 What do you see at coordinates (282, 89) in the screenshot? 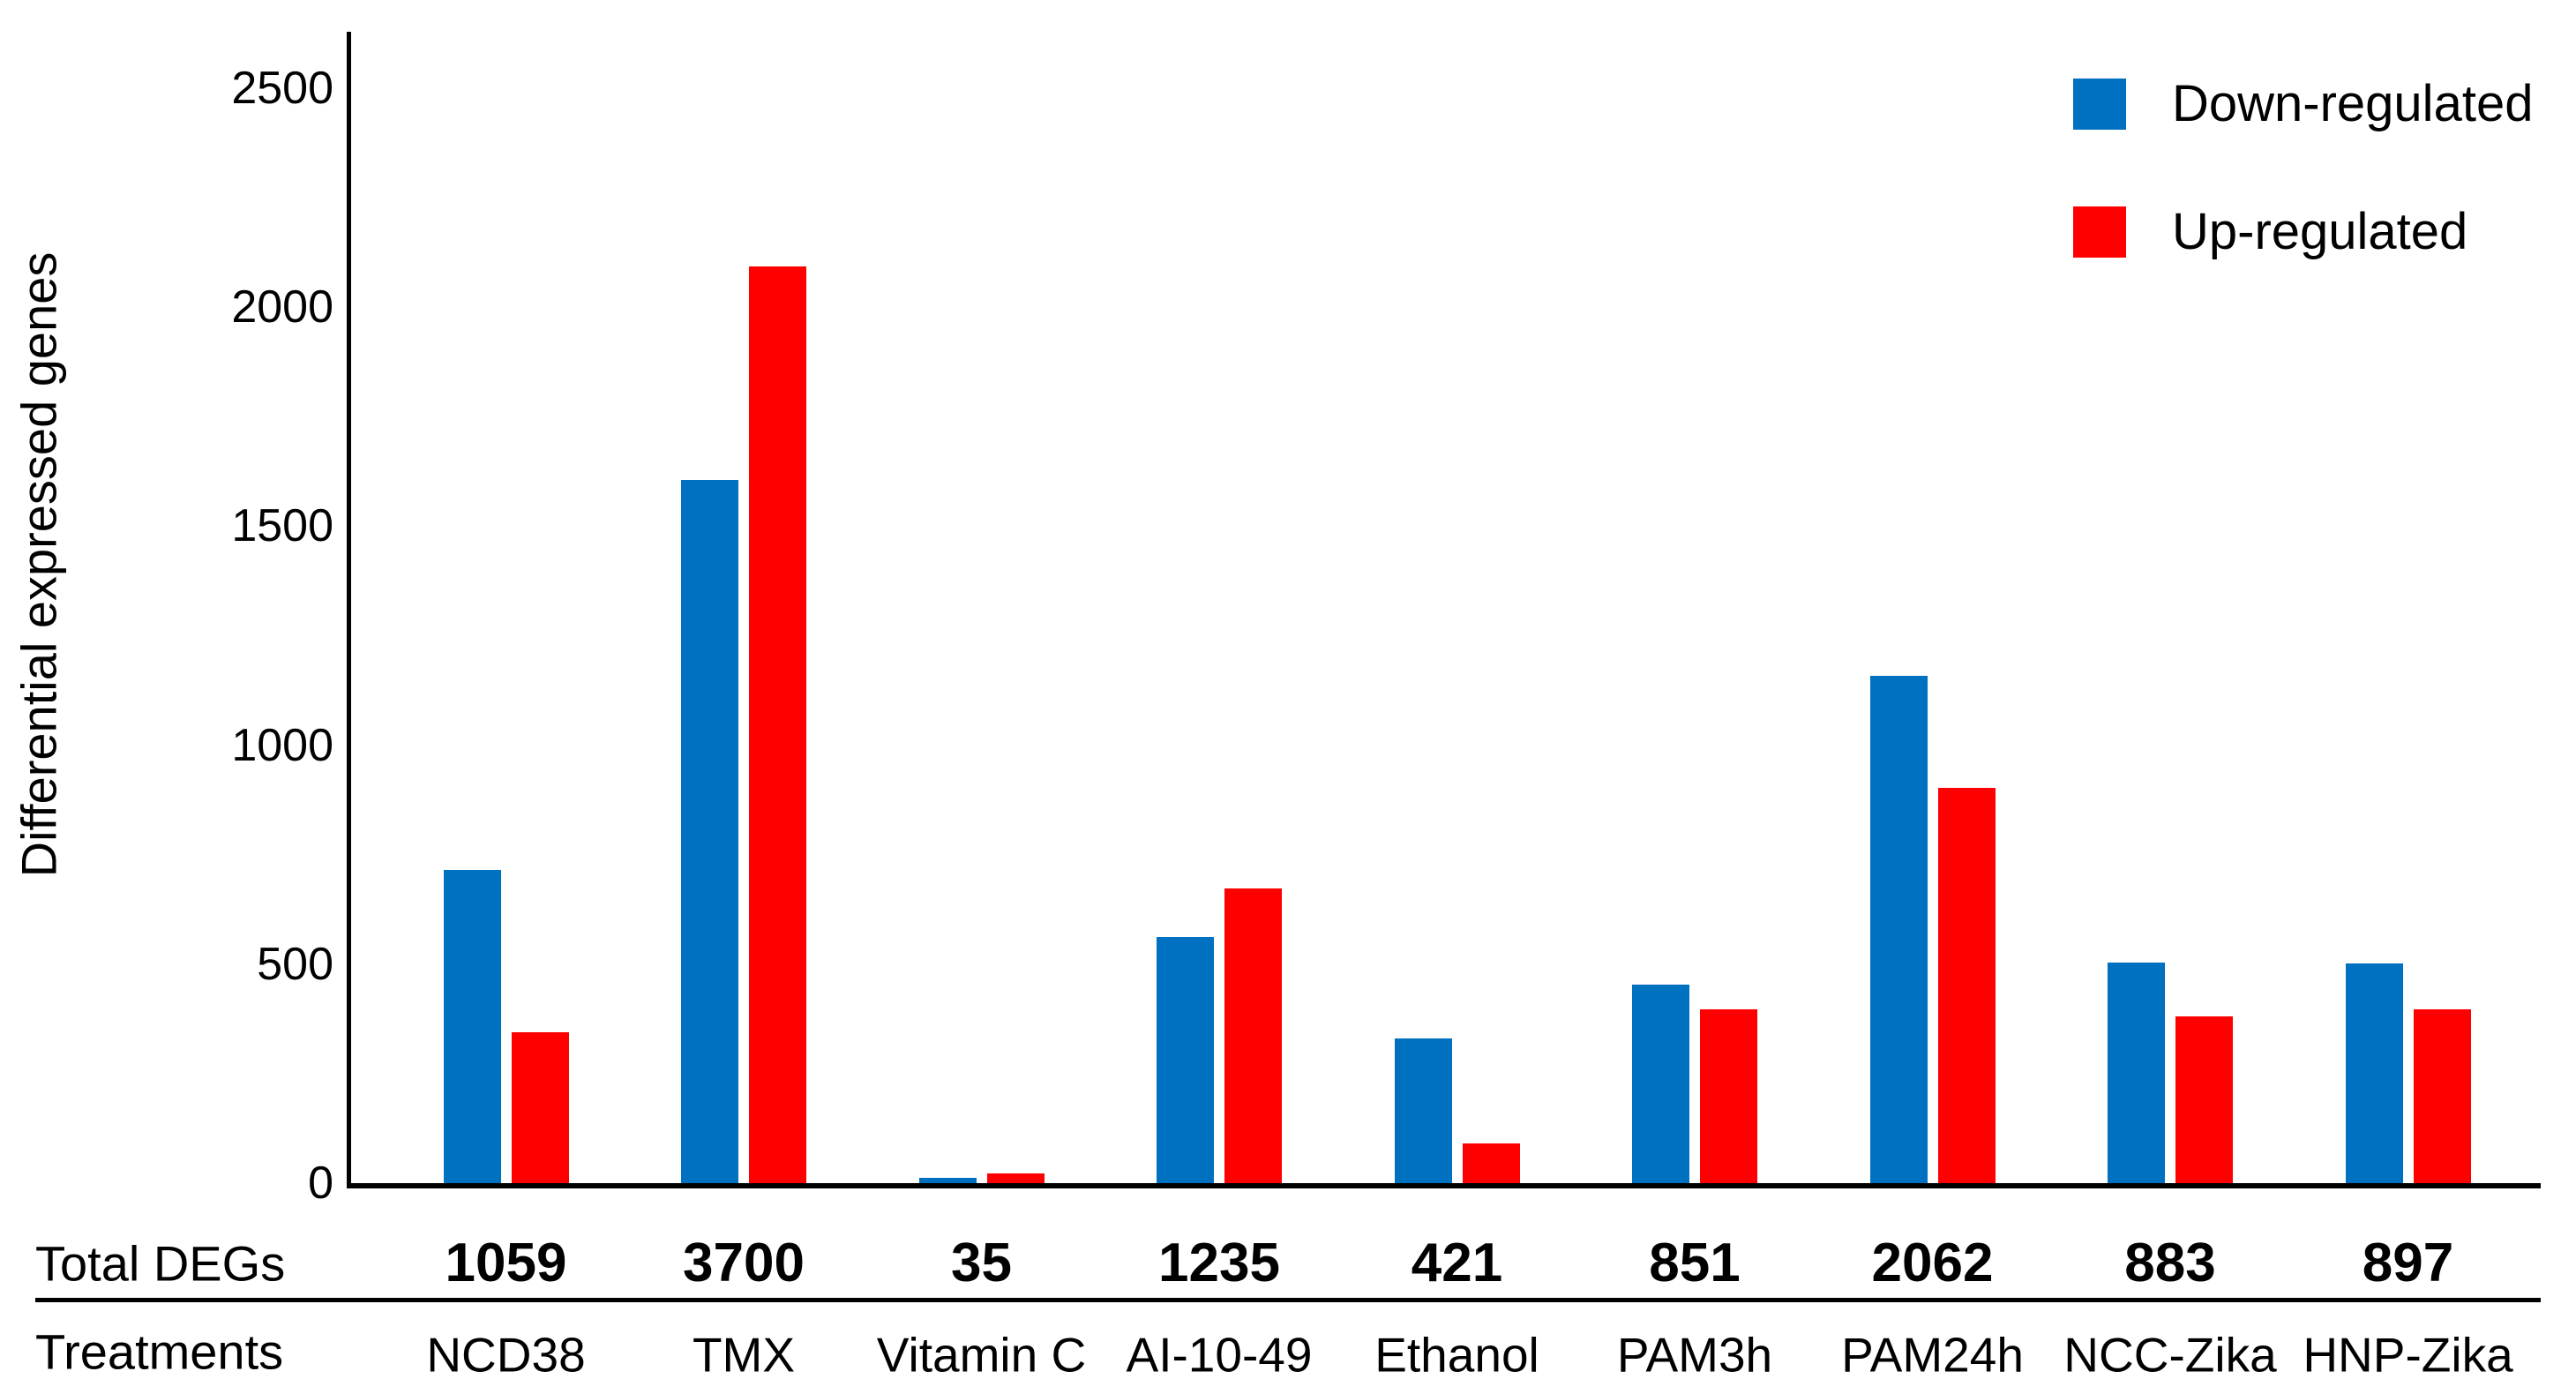
I see `y-tick-2500: 2500` at bounding box center [282, 89].